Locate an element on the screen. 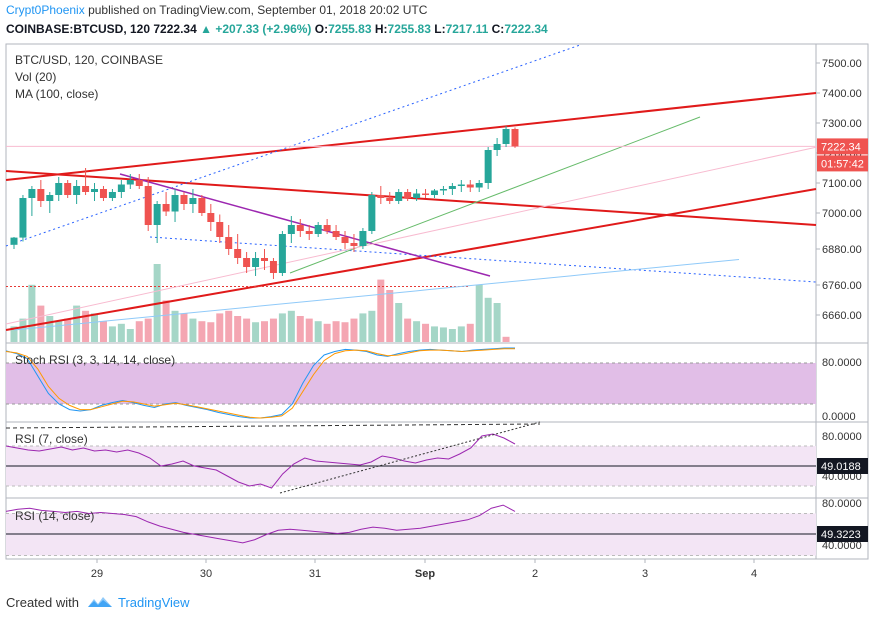 This screenshot has width=874, height=621. stoch-label: Stoch RSI (3, 3, 14, 14, close) is located at coordinates (95, 360).